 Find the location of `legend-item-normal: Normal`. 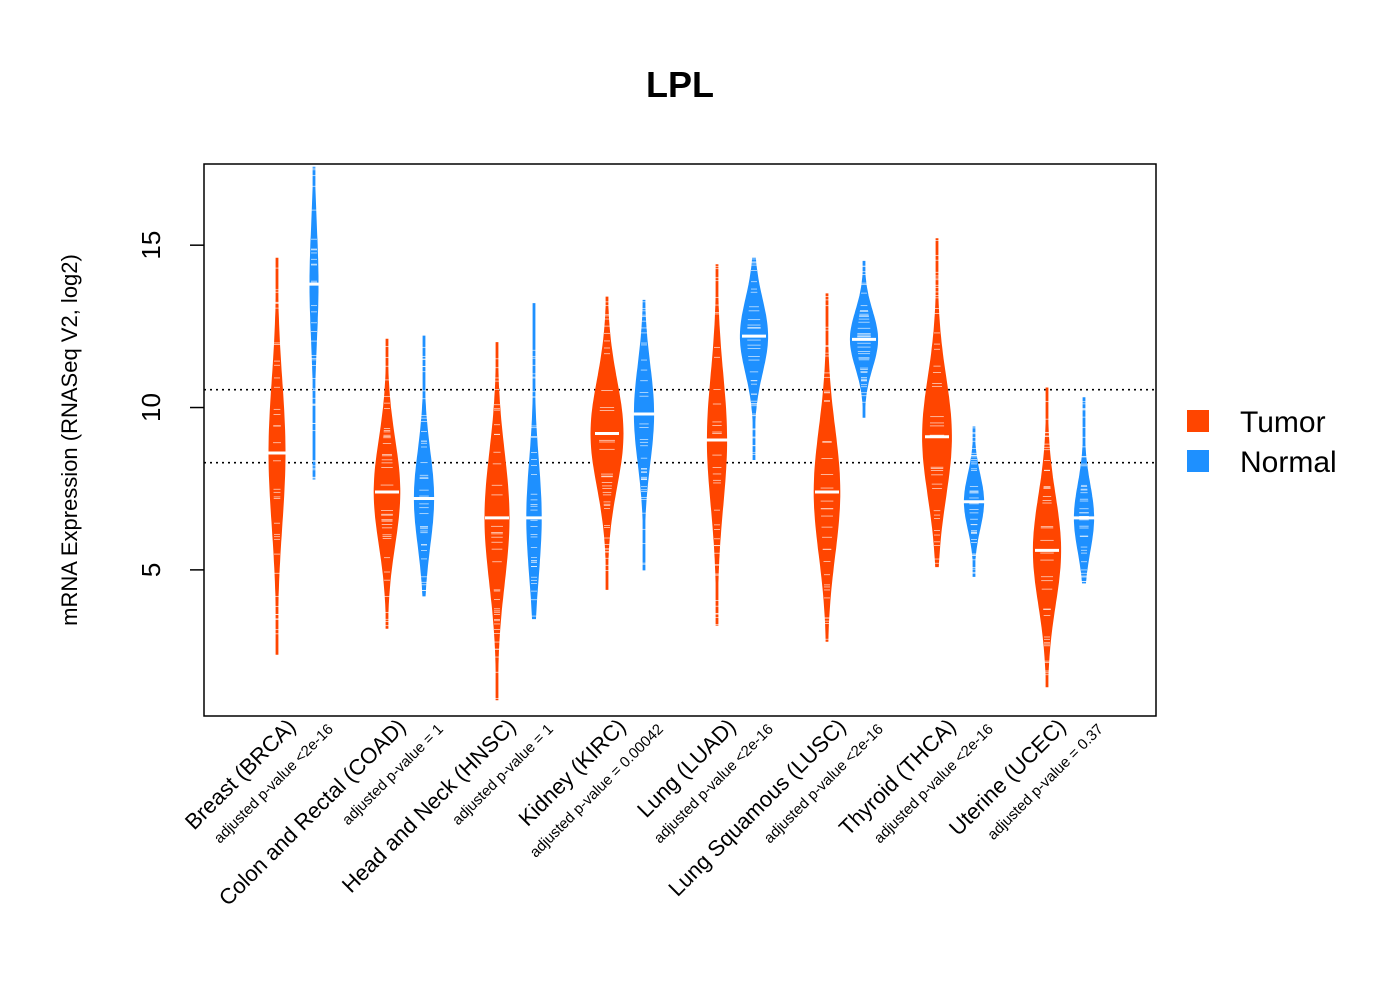

legend-item-normal: Normal is located at coordinates (1262, 462).